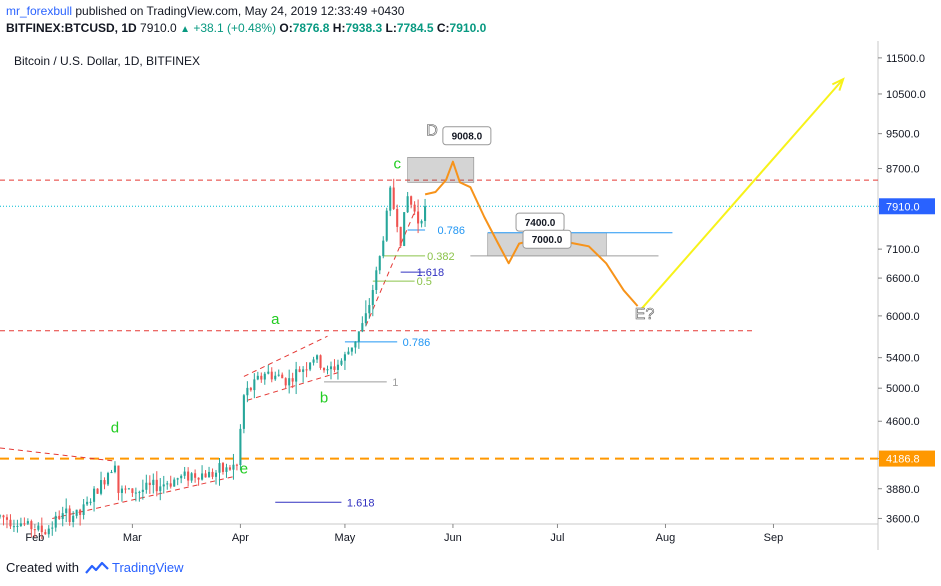  What do you see at coordinates (903, 519) in the screenshot?
I see `price-tick-label: 3600.0` at bounding box center [903, 519].